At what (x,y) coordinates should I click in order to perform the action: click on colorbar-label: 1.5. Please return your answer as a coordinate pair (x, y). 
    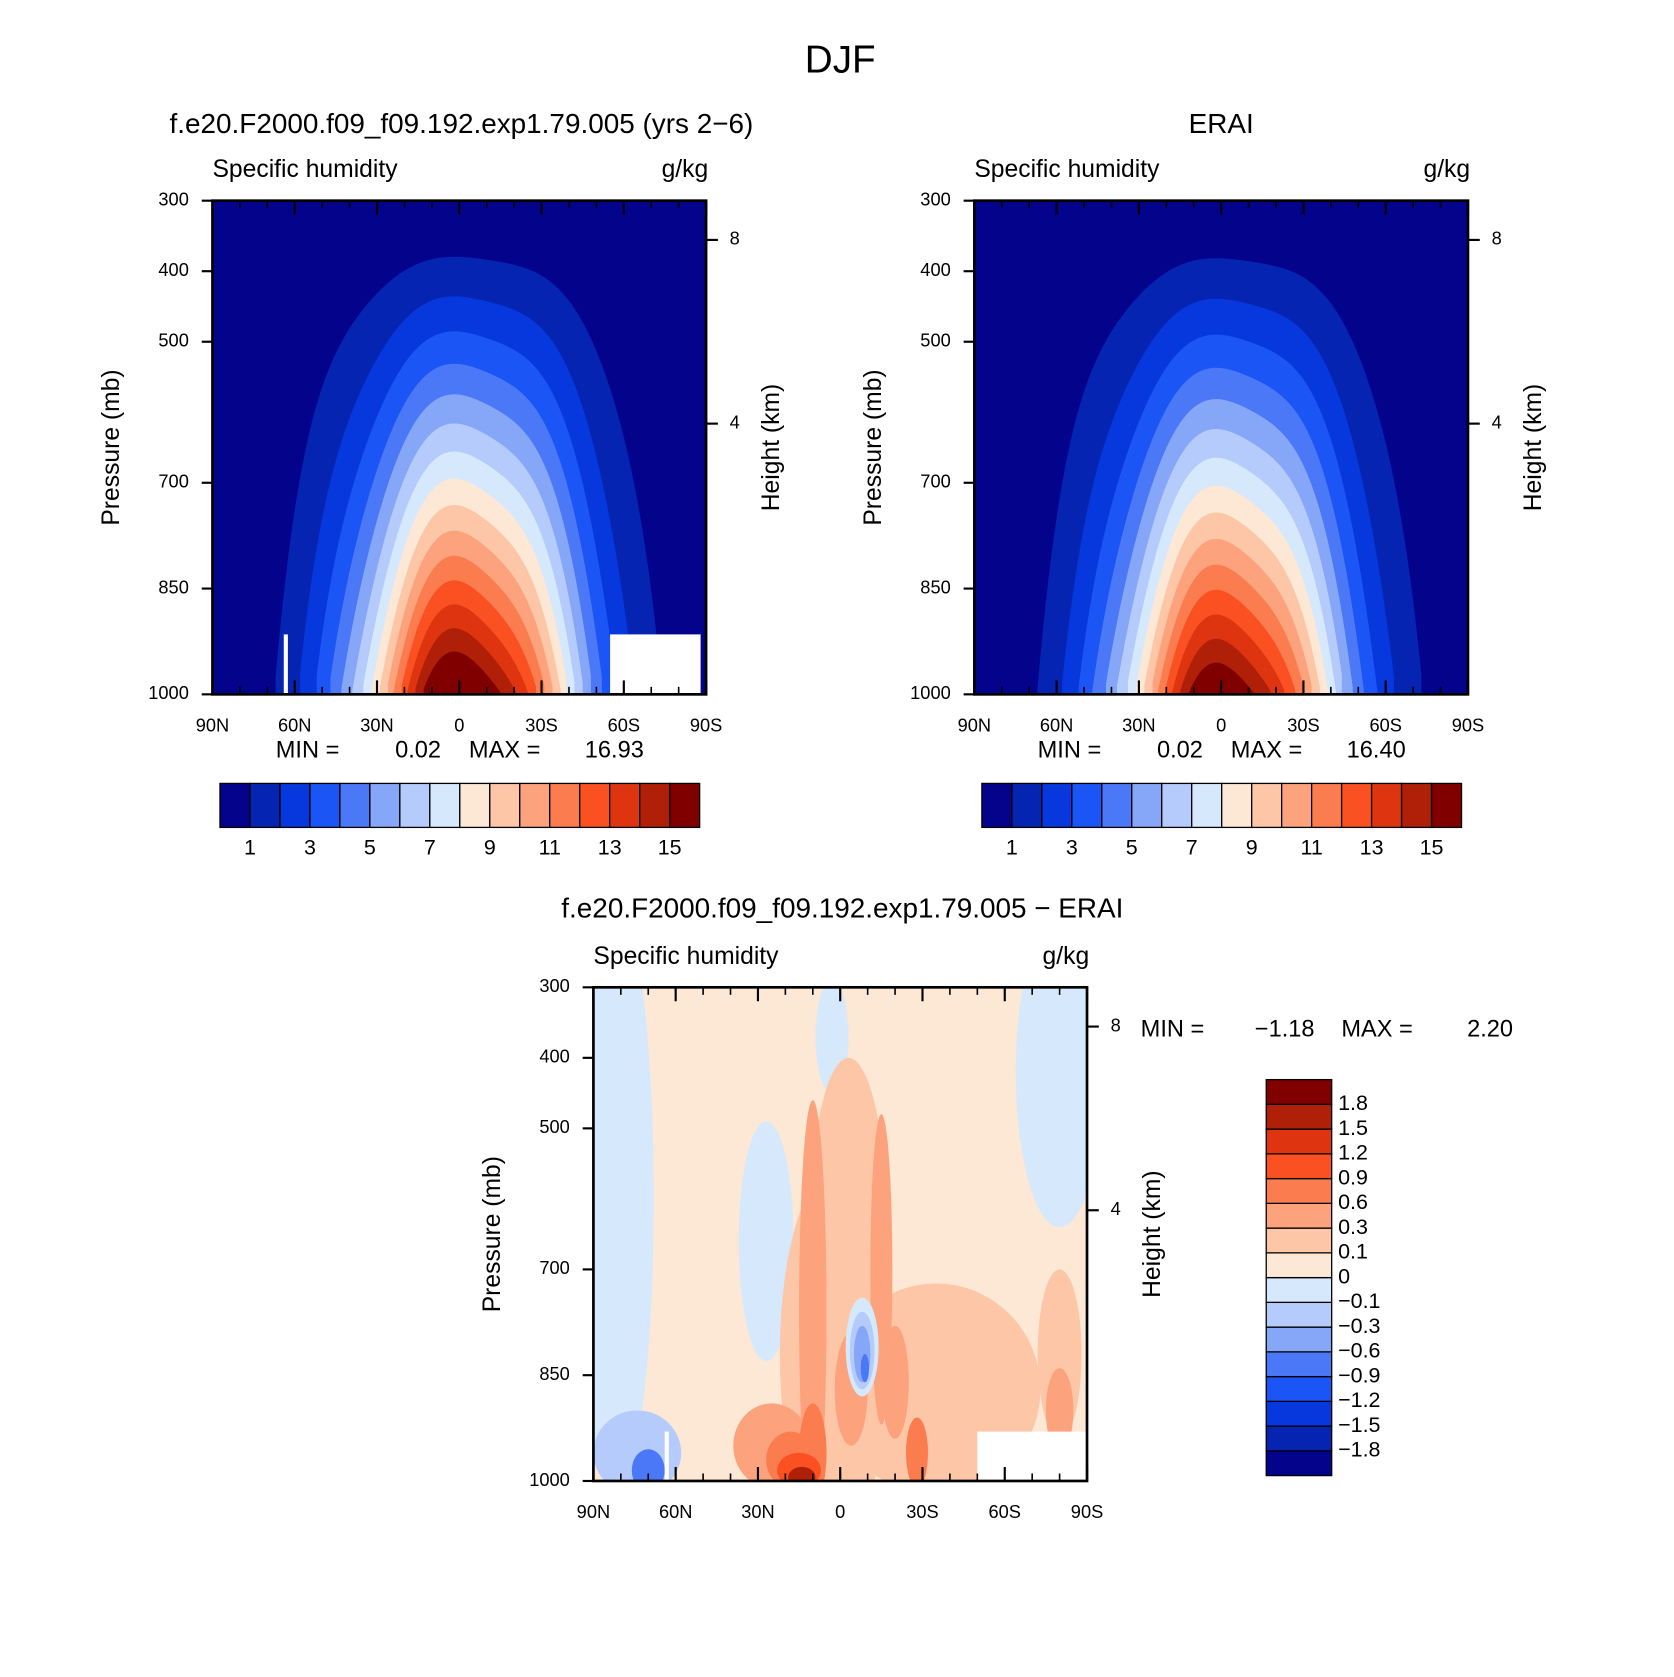
    Looking at the image, I should click on (1353, 1128).